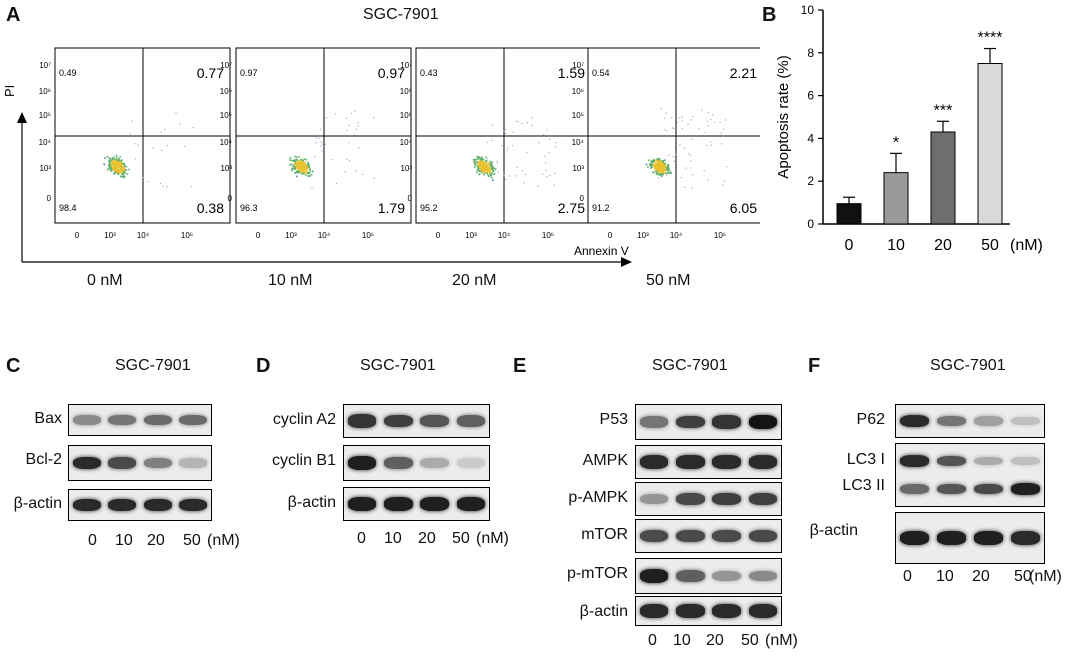  What do you see at coordinates (968, 365) in the screenshot?
I see `panel-f-title: SGC-7901` at bounding box center [968, 365].